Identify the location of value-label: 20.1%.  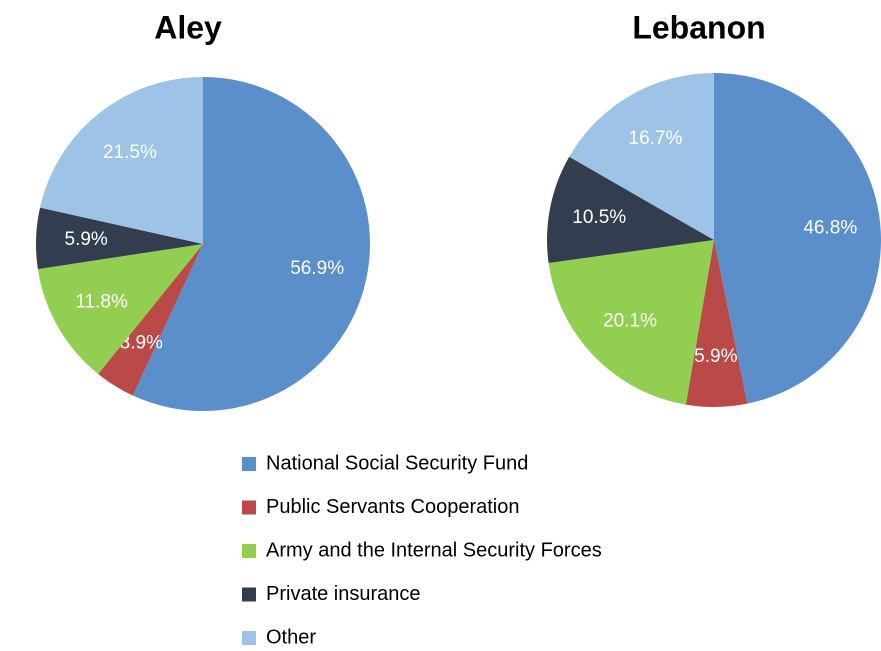
(630, 320).